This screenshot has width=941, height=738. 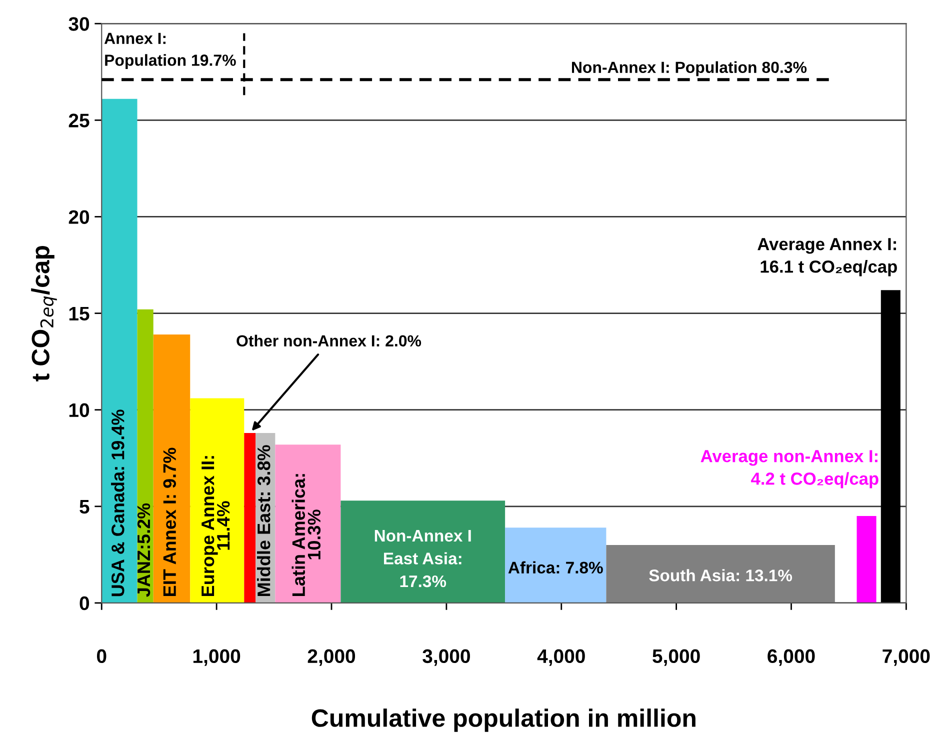 What do you see at coordinates (263, 520) in the screenshot?
I see `annotation: Middle East: 3.8%` at bounding box center [263, 520].